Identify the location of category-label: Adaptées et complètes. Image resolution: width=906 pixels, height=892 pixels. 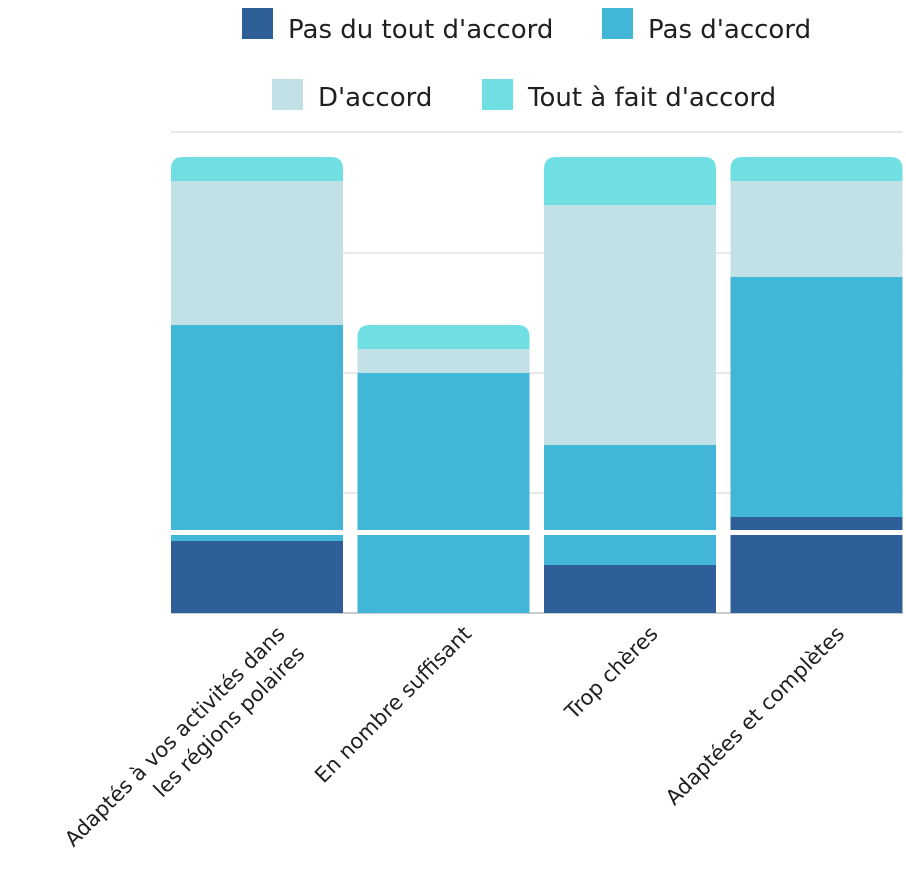
(755, 716).